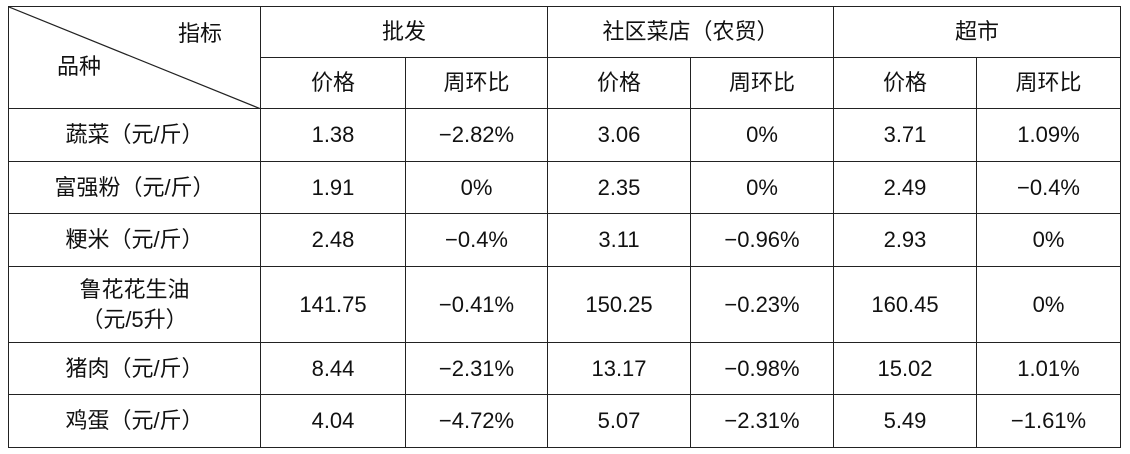  What do you see at coordinates (134, 319) in the screenshot?
I see `row-name-line: （元/5升）` at bounding box center [134, 319].